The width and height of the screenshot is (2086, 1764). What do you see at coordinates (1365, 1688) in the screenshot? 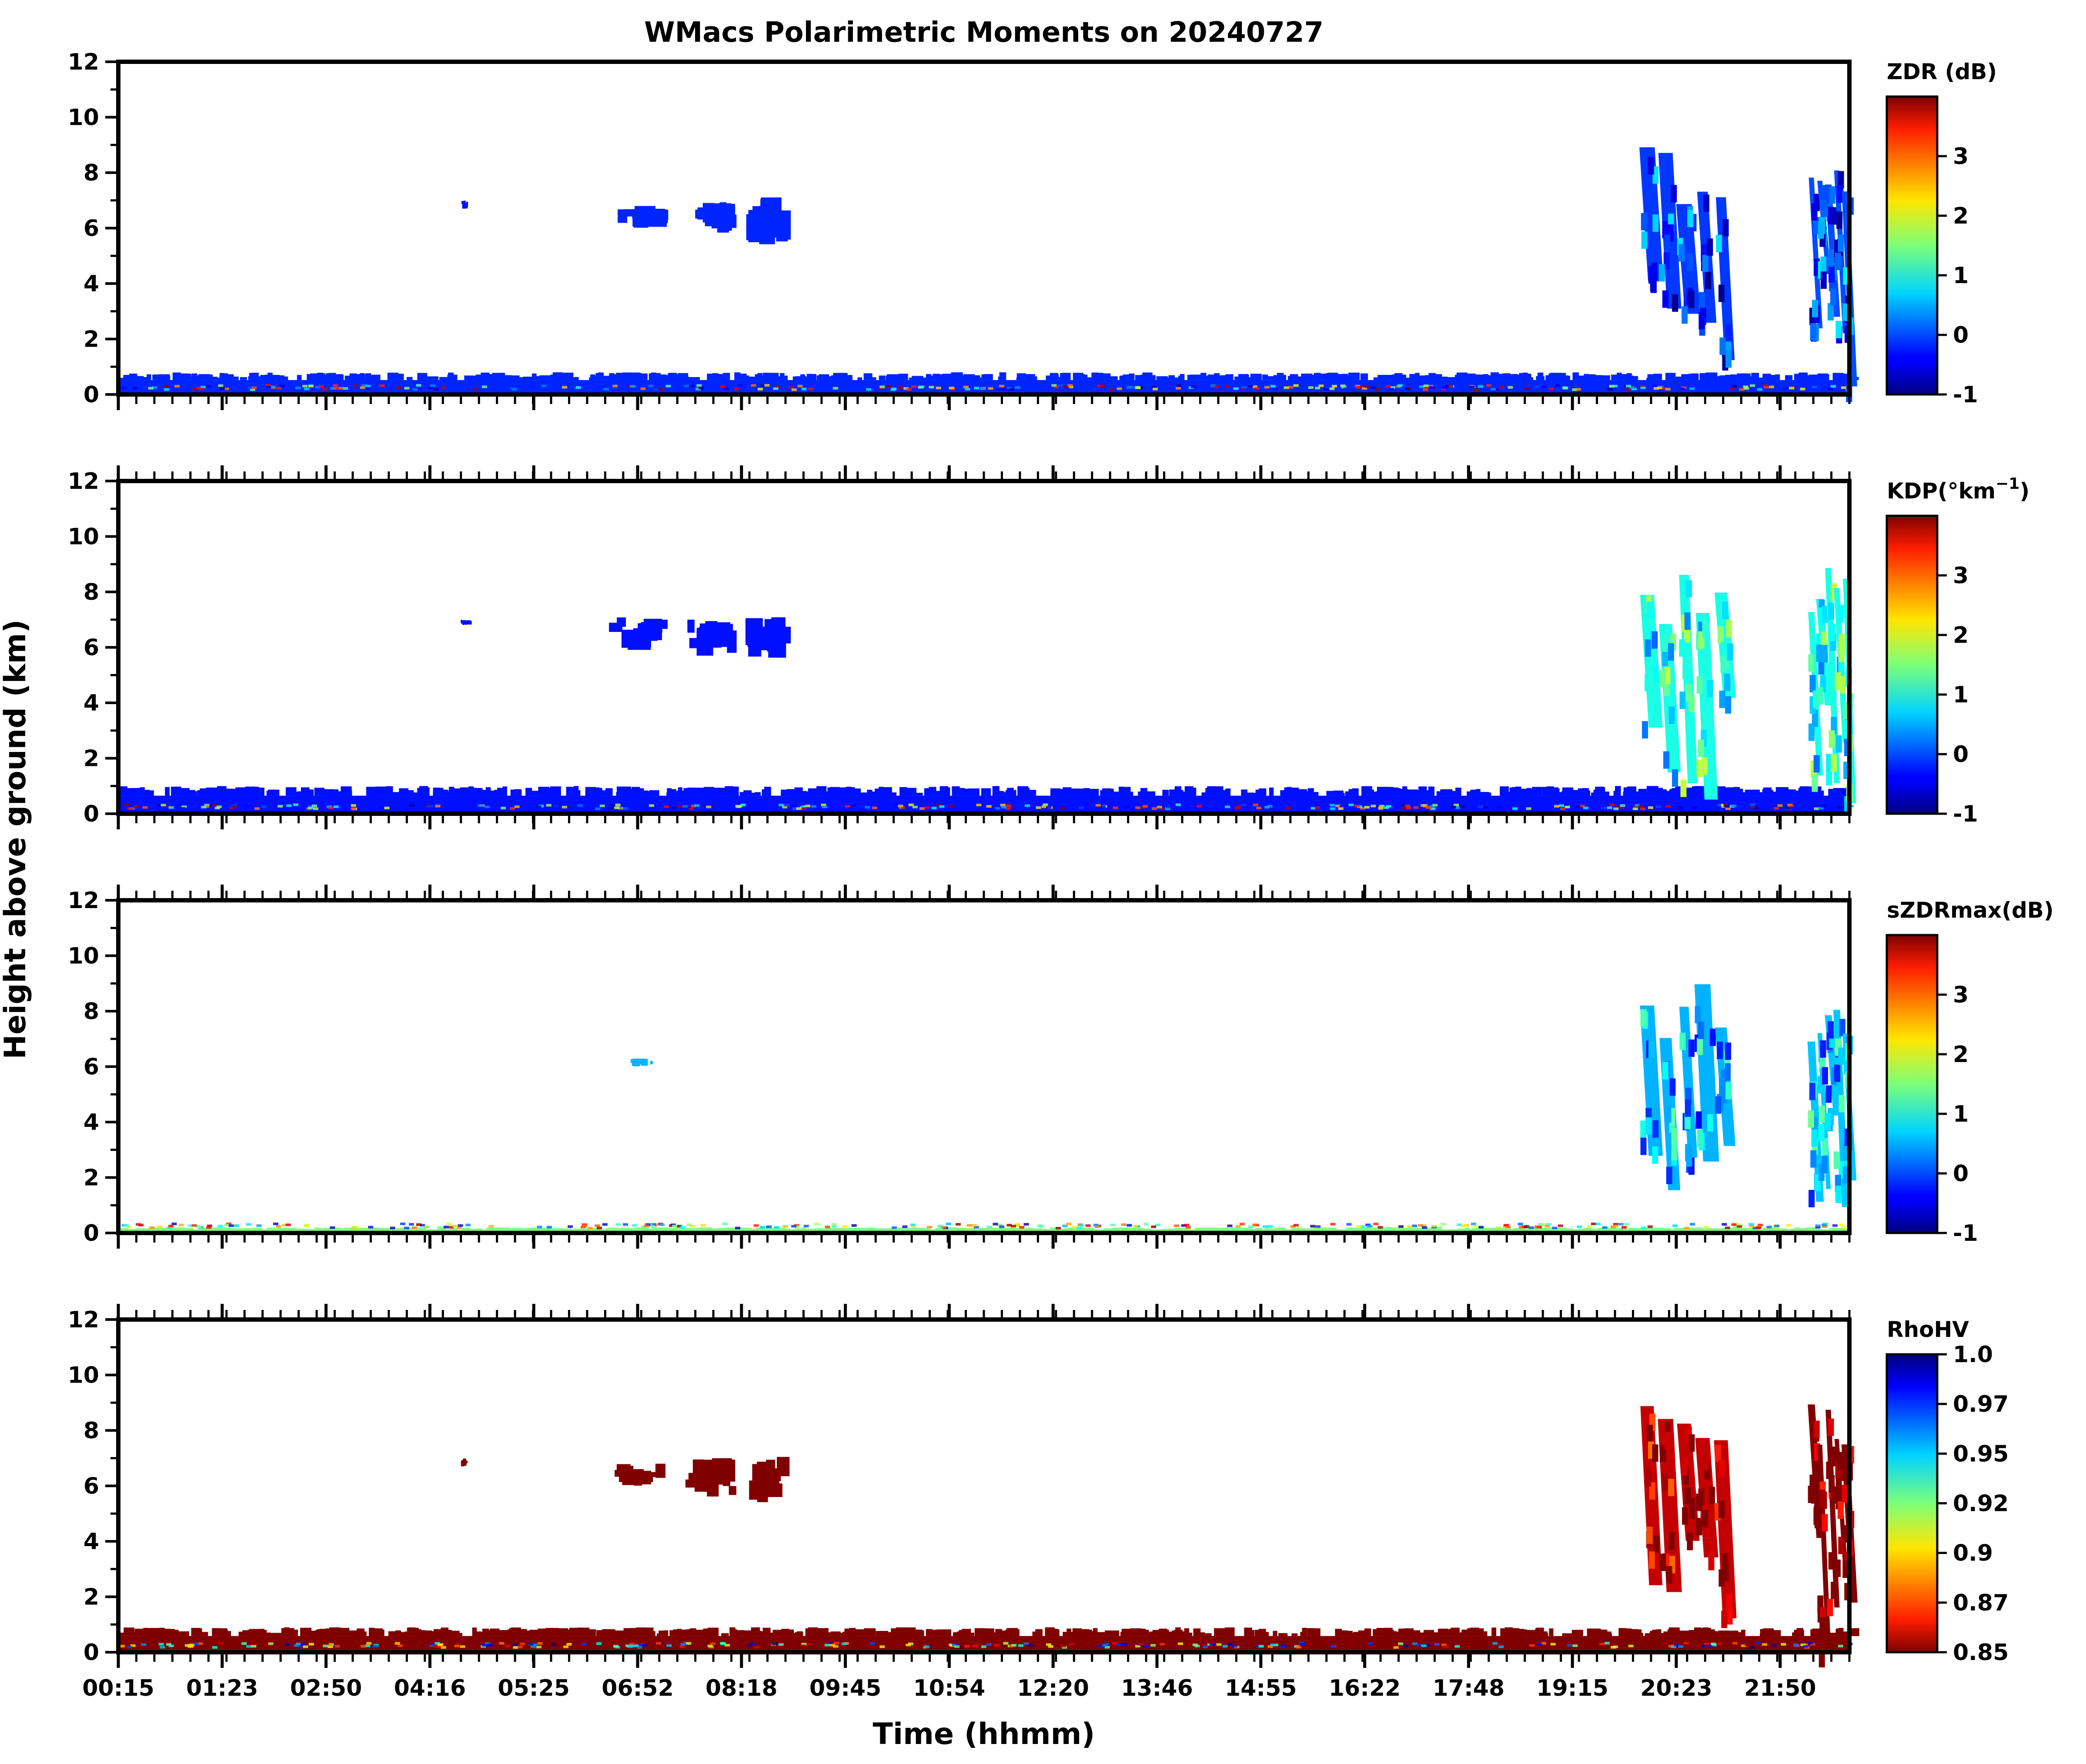
I see `x-tick-label: 16:22` at bounding box center [1365, 1688].